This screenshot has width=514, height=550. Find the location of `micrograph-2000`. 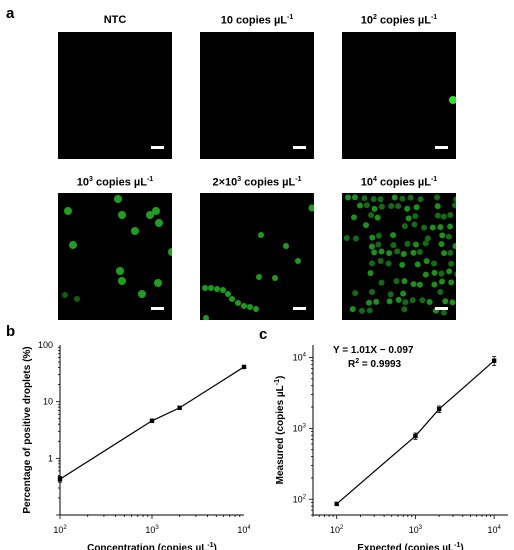

micrograph-2000 is located at coordinates (257, 256).